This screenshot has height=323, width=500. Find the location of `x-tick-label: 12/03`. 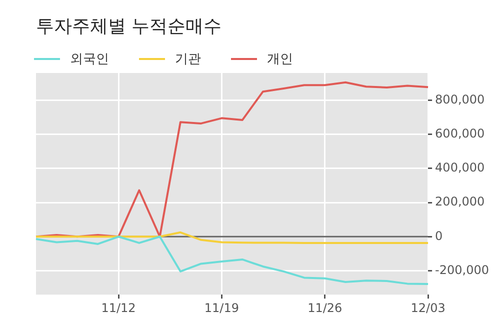

x-tick-label: 12/03 is located at coordinates (428, 307).